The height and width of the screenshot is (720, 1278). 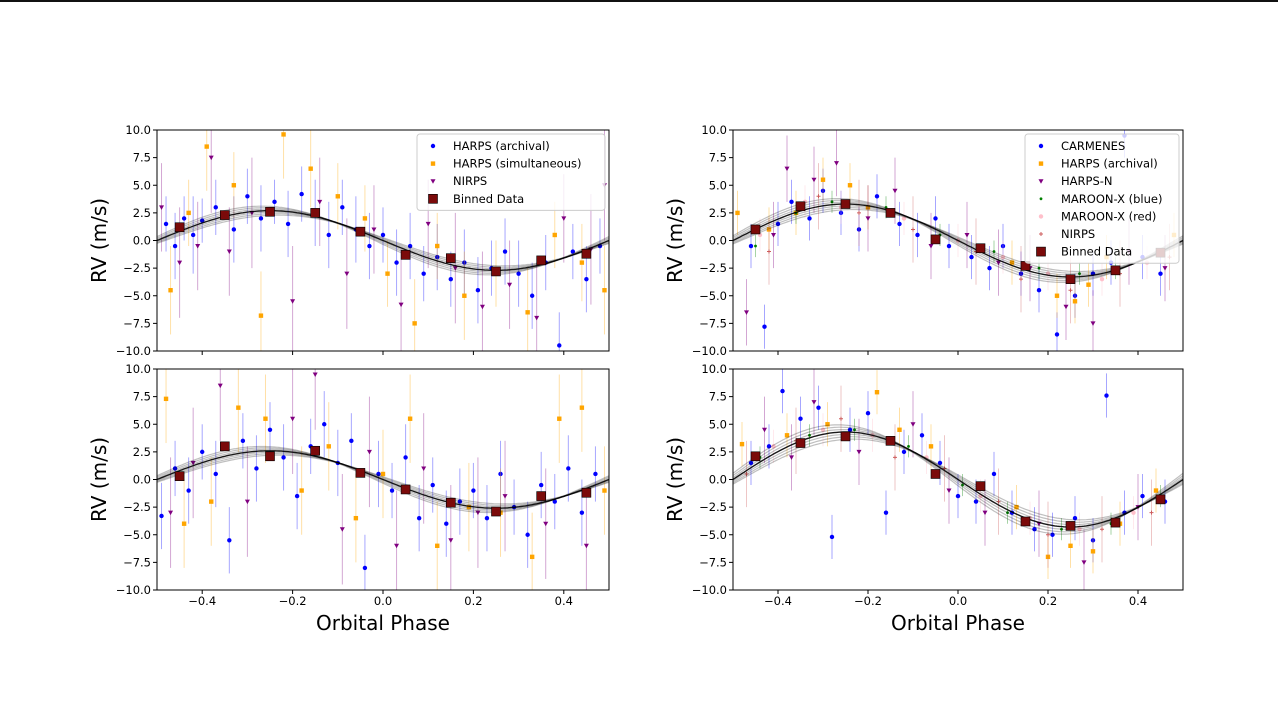 I want to click on legend-item: CARMENES, so click(x=1081, y=146).